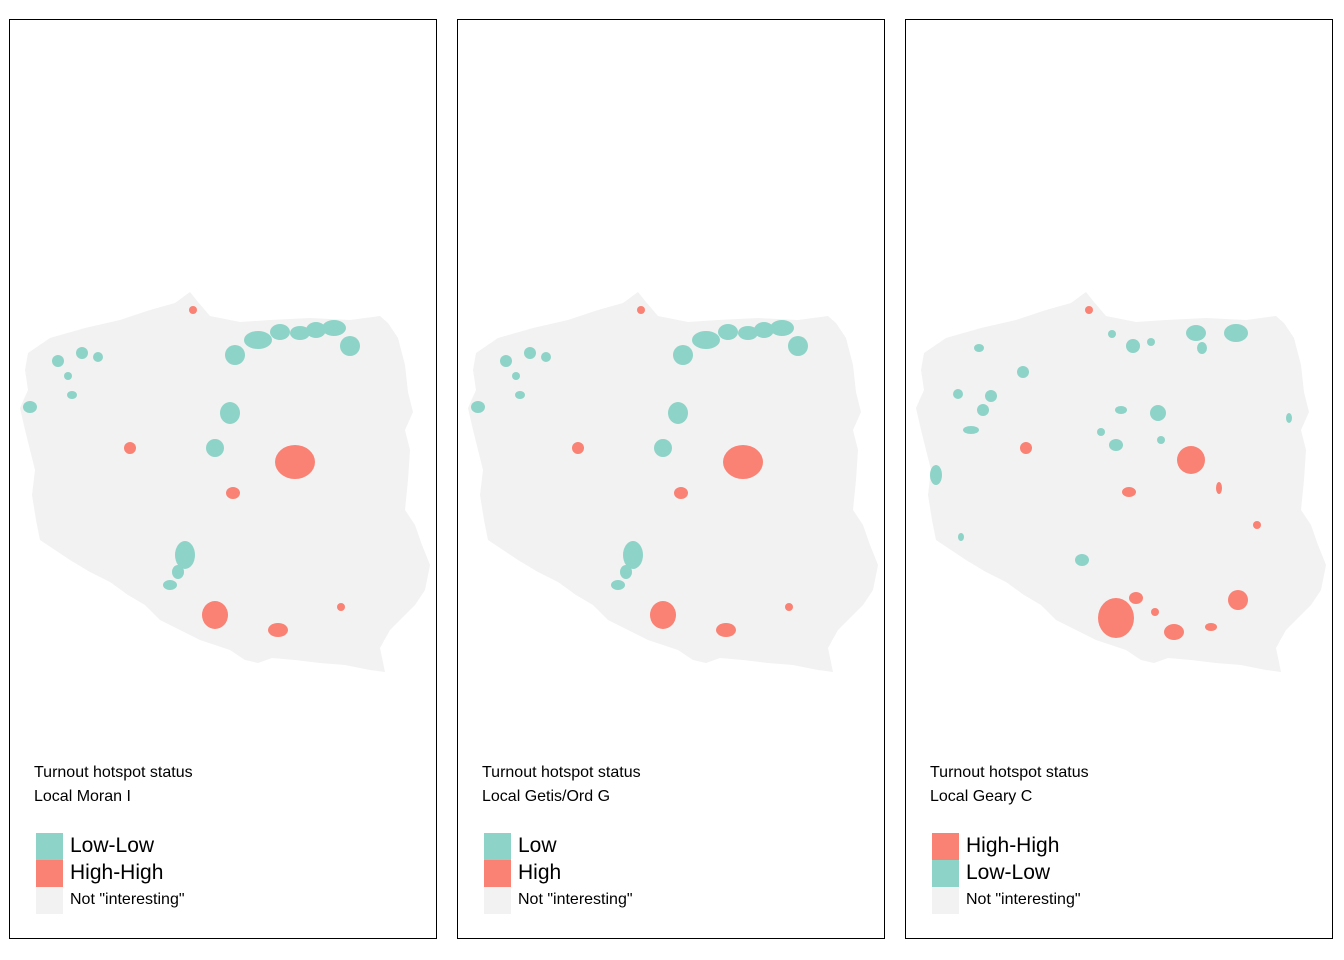  Describe the element at coordinates (540, 872) in the screenshot. I see `legend-label: High` at that location.